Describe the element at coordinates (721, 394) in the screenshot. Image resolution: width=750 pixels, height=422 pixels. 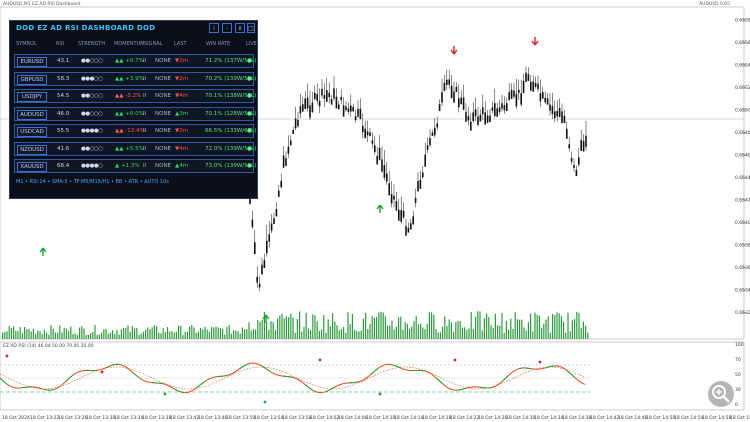
I see `magnifier-zoom-icon` at that location.